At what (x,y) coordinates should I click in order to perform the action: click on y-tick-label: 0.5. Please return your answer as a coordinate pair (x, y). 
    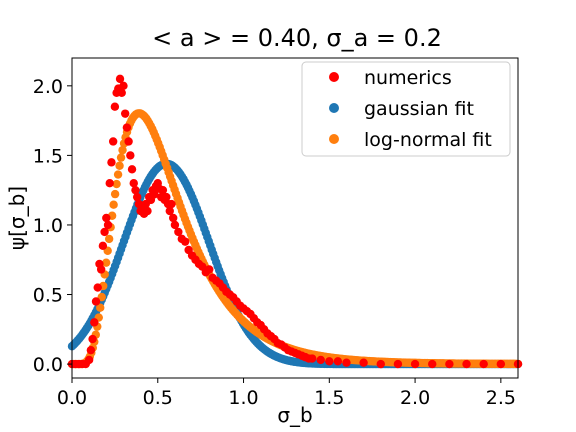
    Looking at the image, I should click on (48, 296).